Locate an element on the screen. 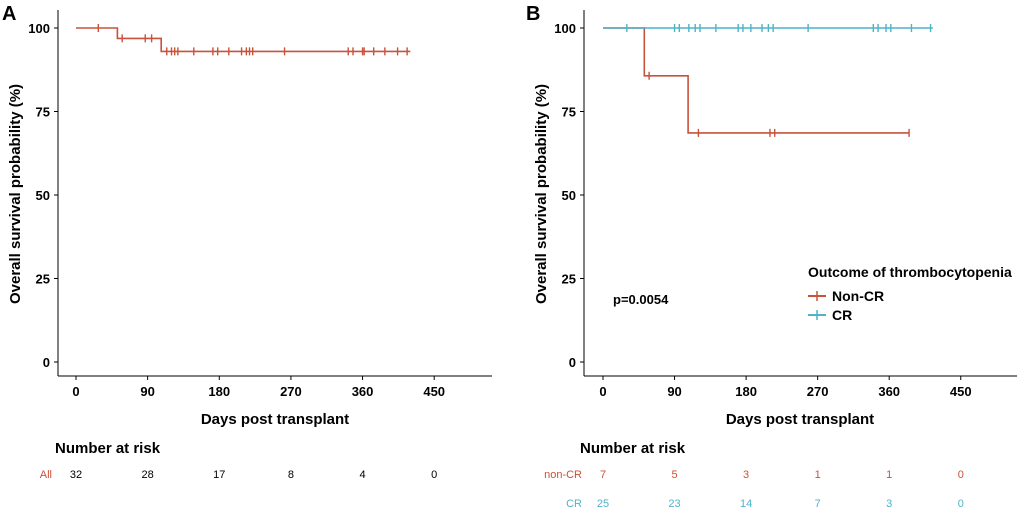 This screenshot has width=1035, height=518. legend-cr-label: CR is located at coordinates (842, 315).